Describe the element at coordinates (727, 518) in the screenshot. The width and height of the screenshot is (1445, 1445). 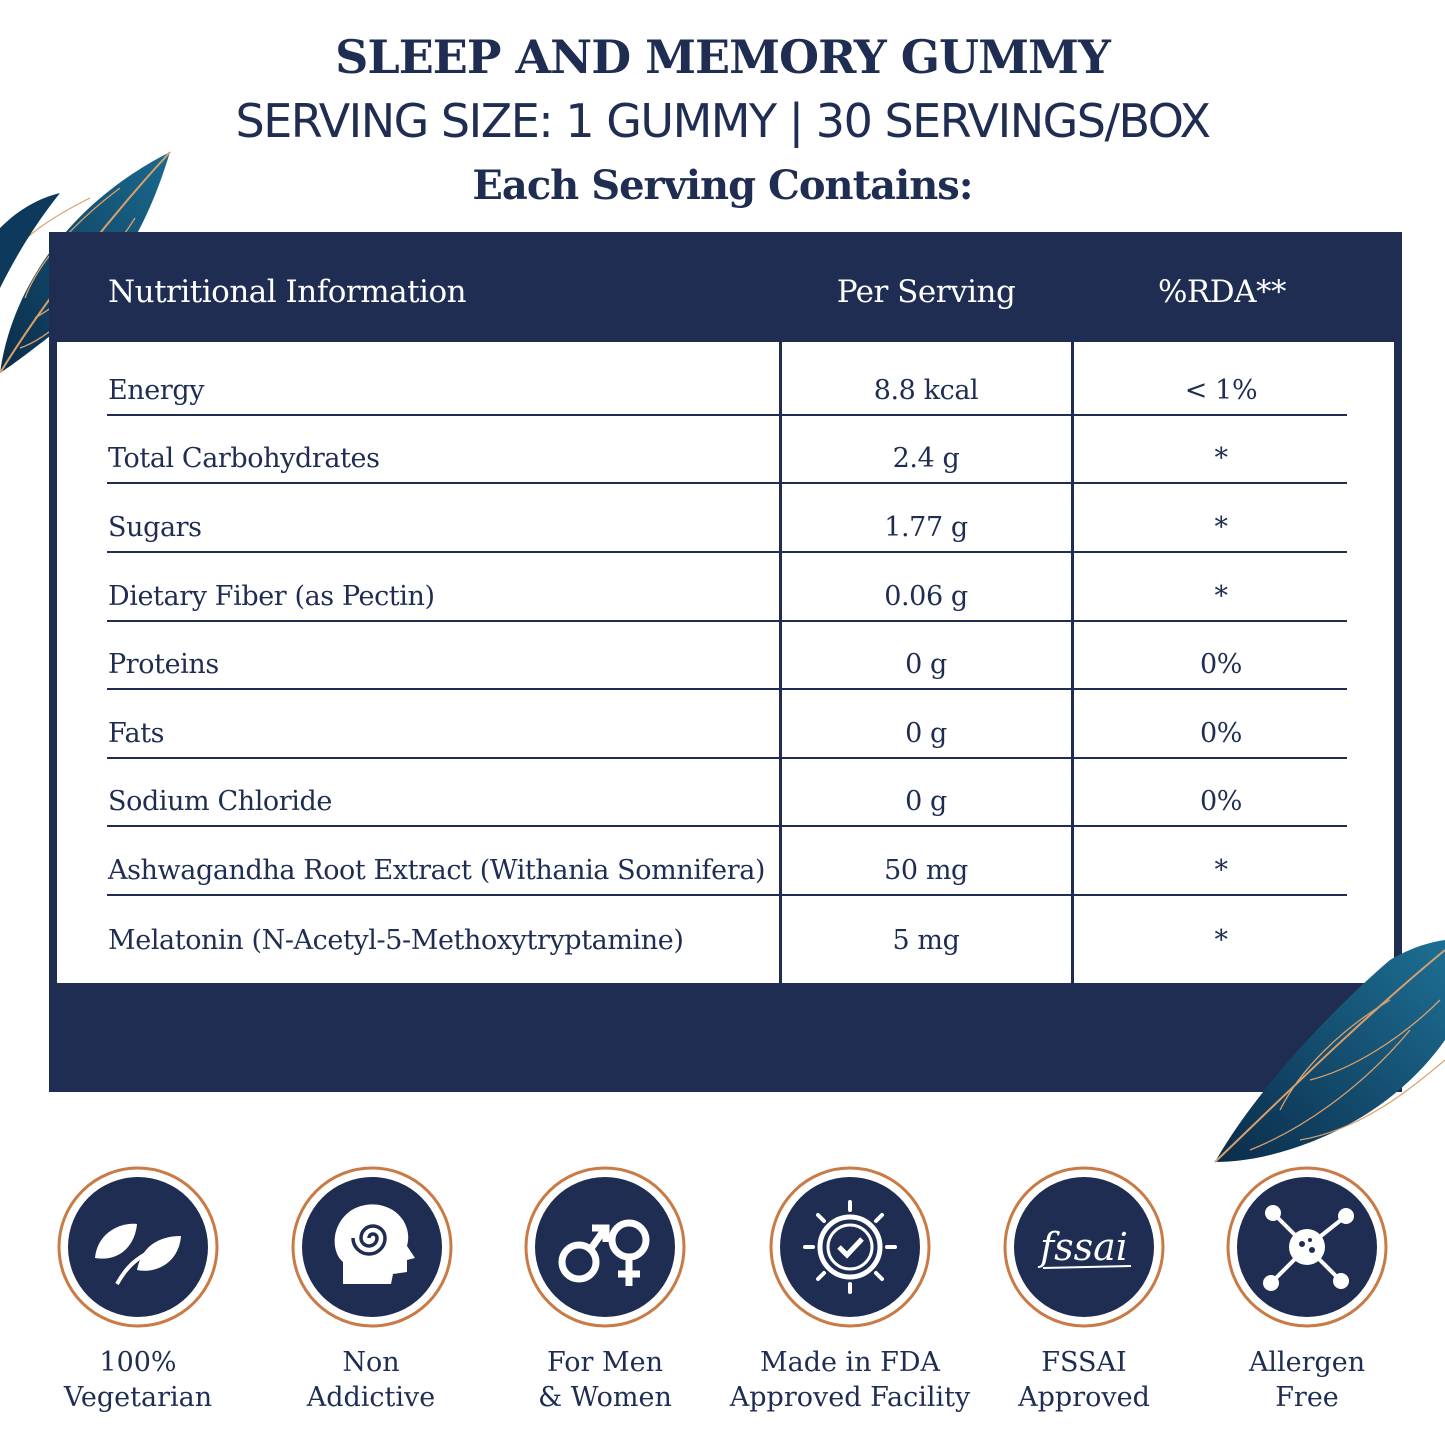
I see `table-row: Sugars 1.77 g *` at that location.